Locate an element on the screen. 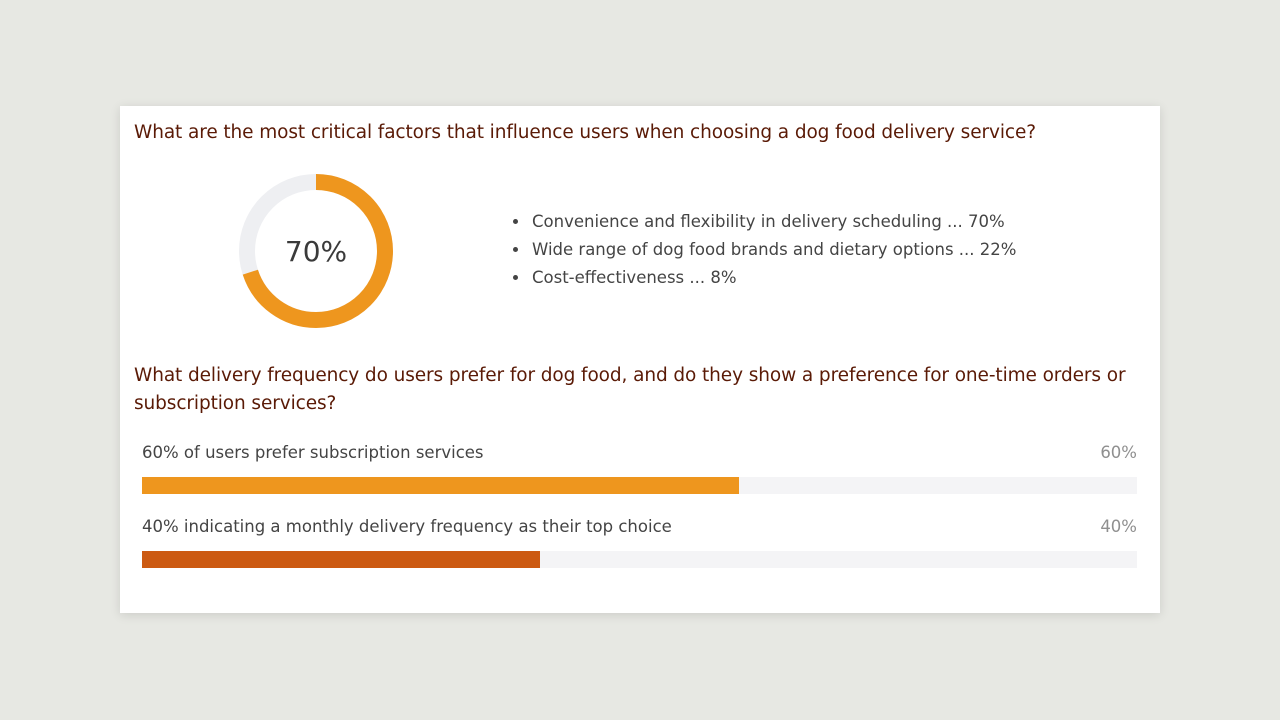 The width and height of the screenshot is (1280, 720). donut-value-arc is located at coordinates (316, 251).